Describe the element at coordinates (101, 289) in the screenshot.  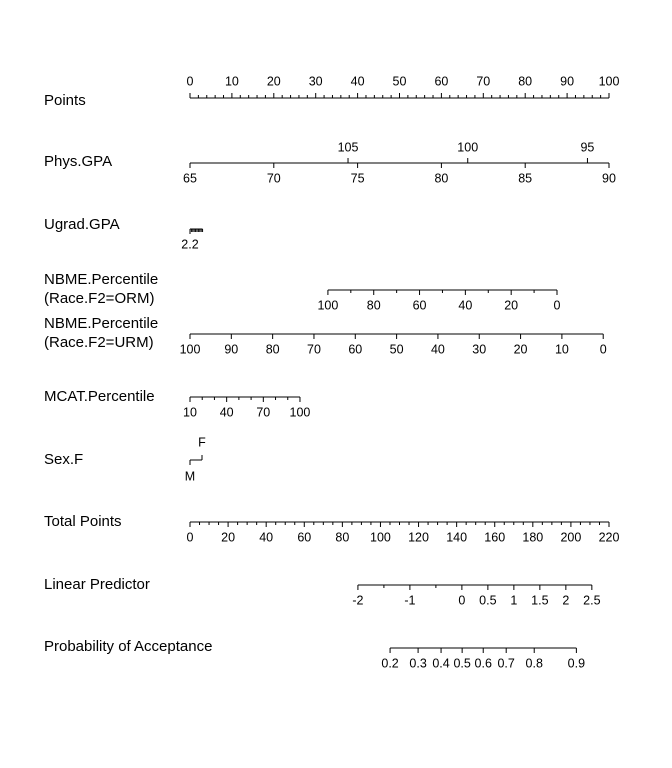
I see `row-label: NBME.Percentile (Race.F2=ORM)` at that location.